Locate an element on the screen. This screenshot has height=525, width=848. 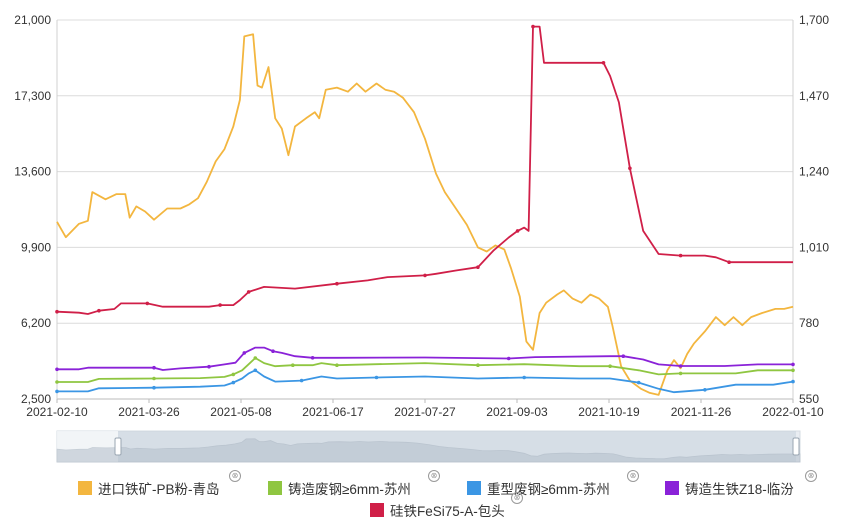
y-left-tick-label: 2,500 is located at coordinates (36, 399).